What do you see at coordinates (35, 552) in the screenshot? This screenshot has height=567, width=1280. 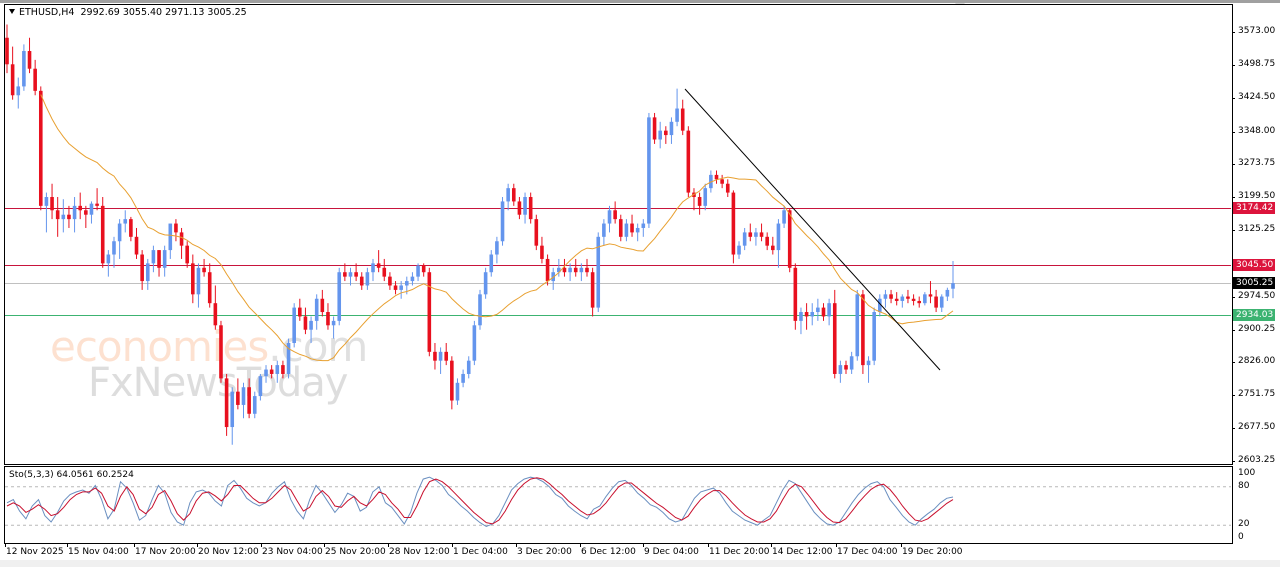 I see `time-axis-label: 12 Nov 2025` at bounding box center [35, 552].